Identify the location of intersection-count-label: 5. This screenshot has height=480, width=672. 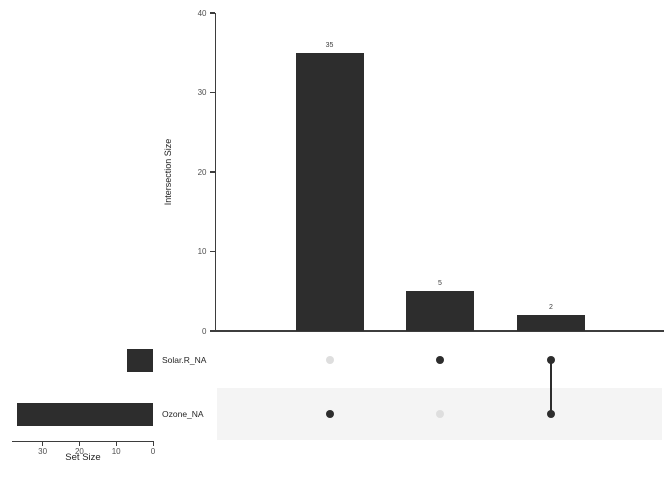
(440, 284).